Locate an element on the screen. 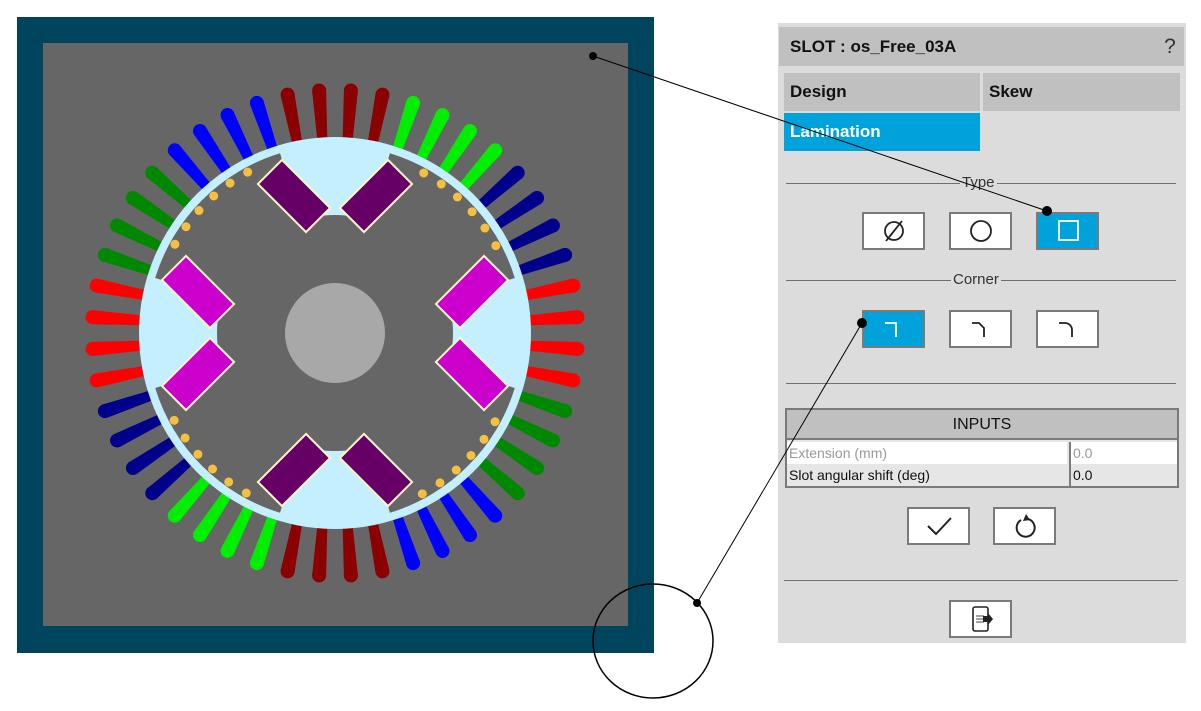  type-label: Type is located at coordinates (978, 182).